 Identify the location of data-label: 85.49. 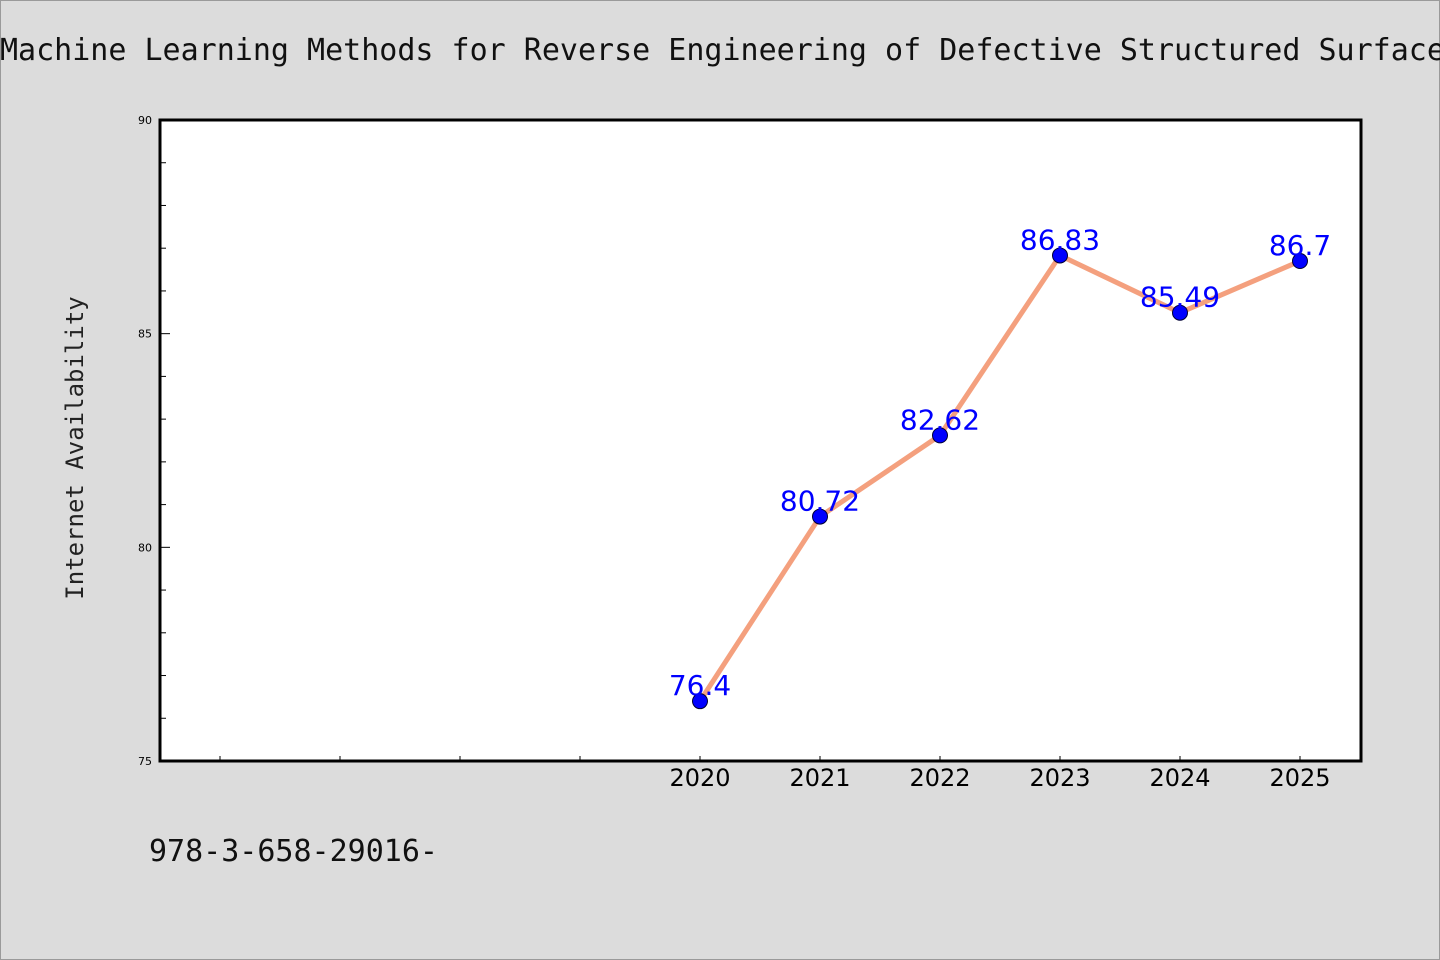
(1180, 297).